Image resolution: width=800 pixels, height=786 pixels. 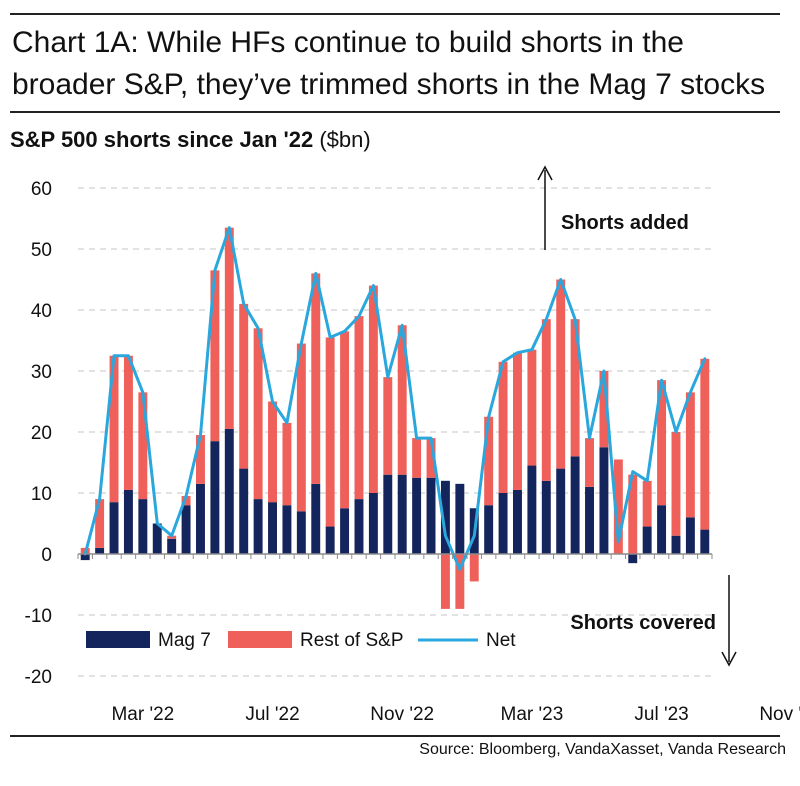 I want to click on x-tick-label: Nov '22, so click(x=402, y=714).